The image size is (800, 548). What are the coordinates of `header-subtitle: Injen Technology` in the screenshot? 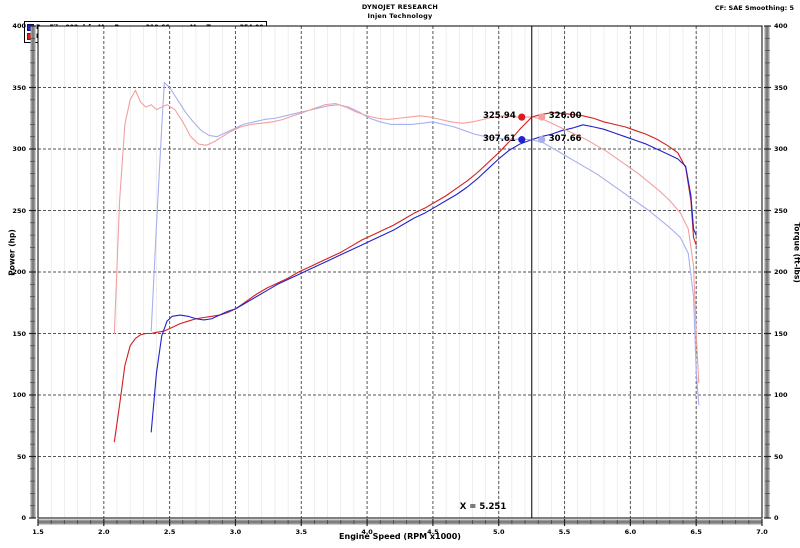 It's located at (400, 16).